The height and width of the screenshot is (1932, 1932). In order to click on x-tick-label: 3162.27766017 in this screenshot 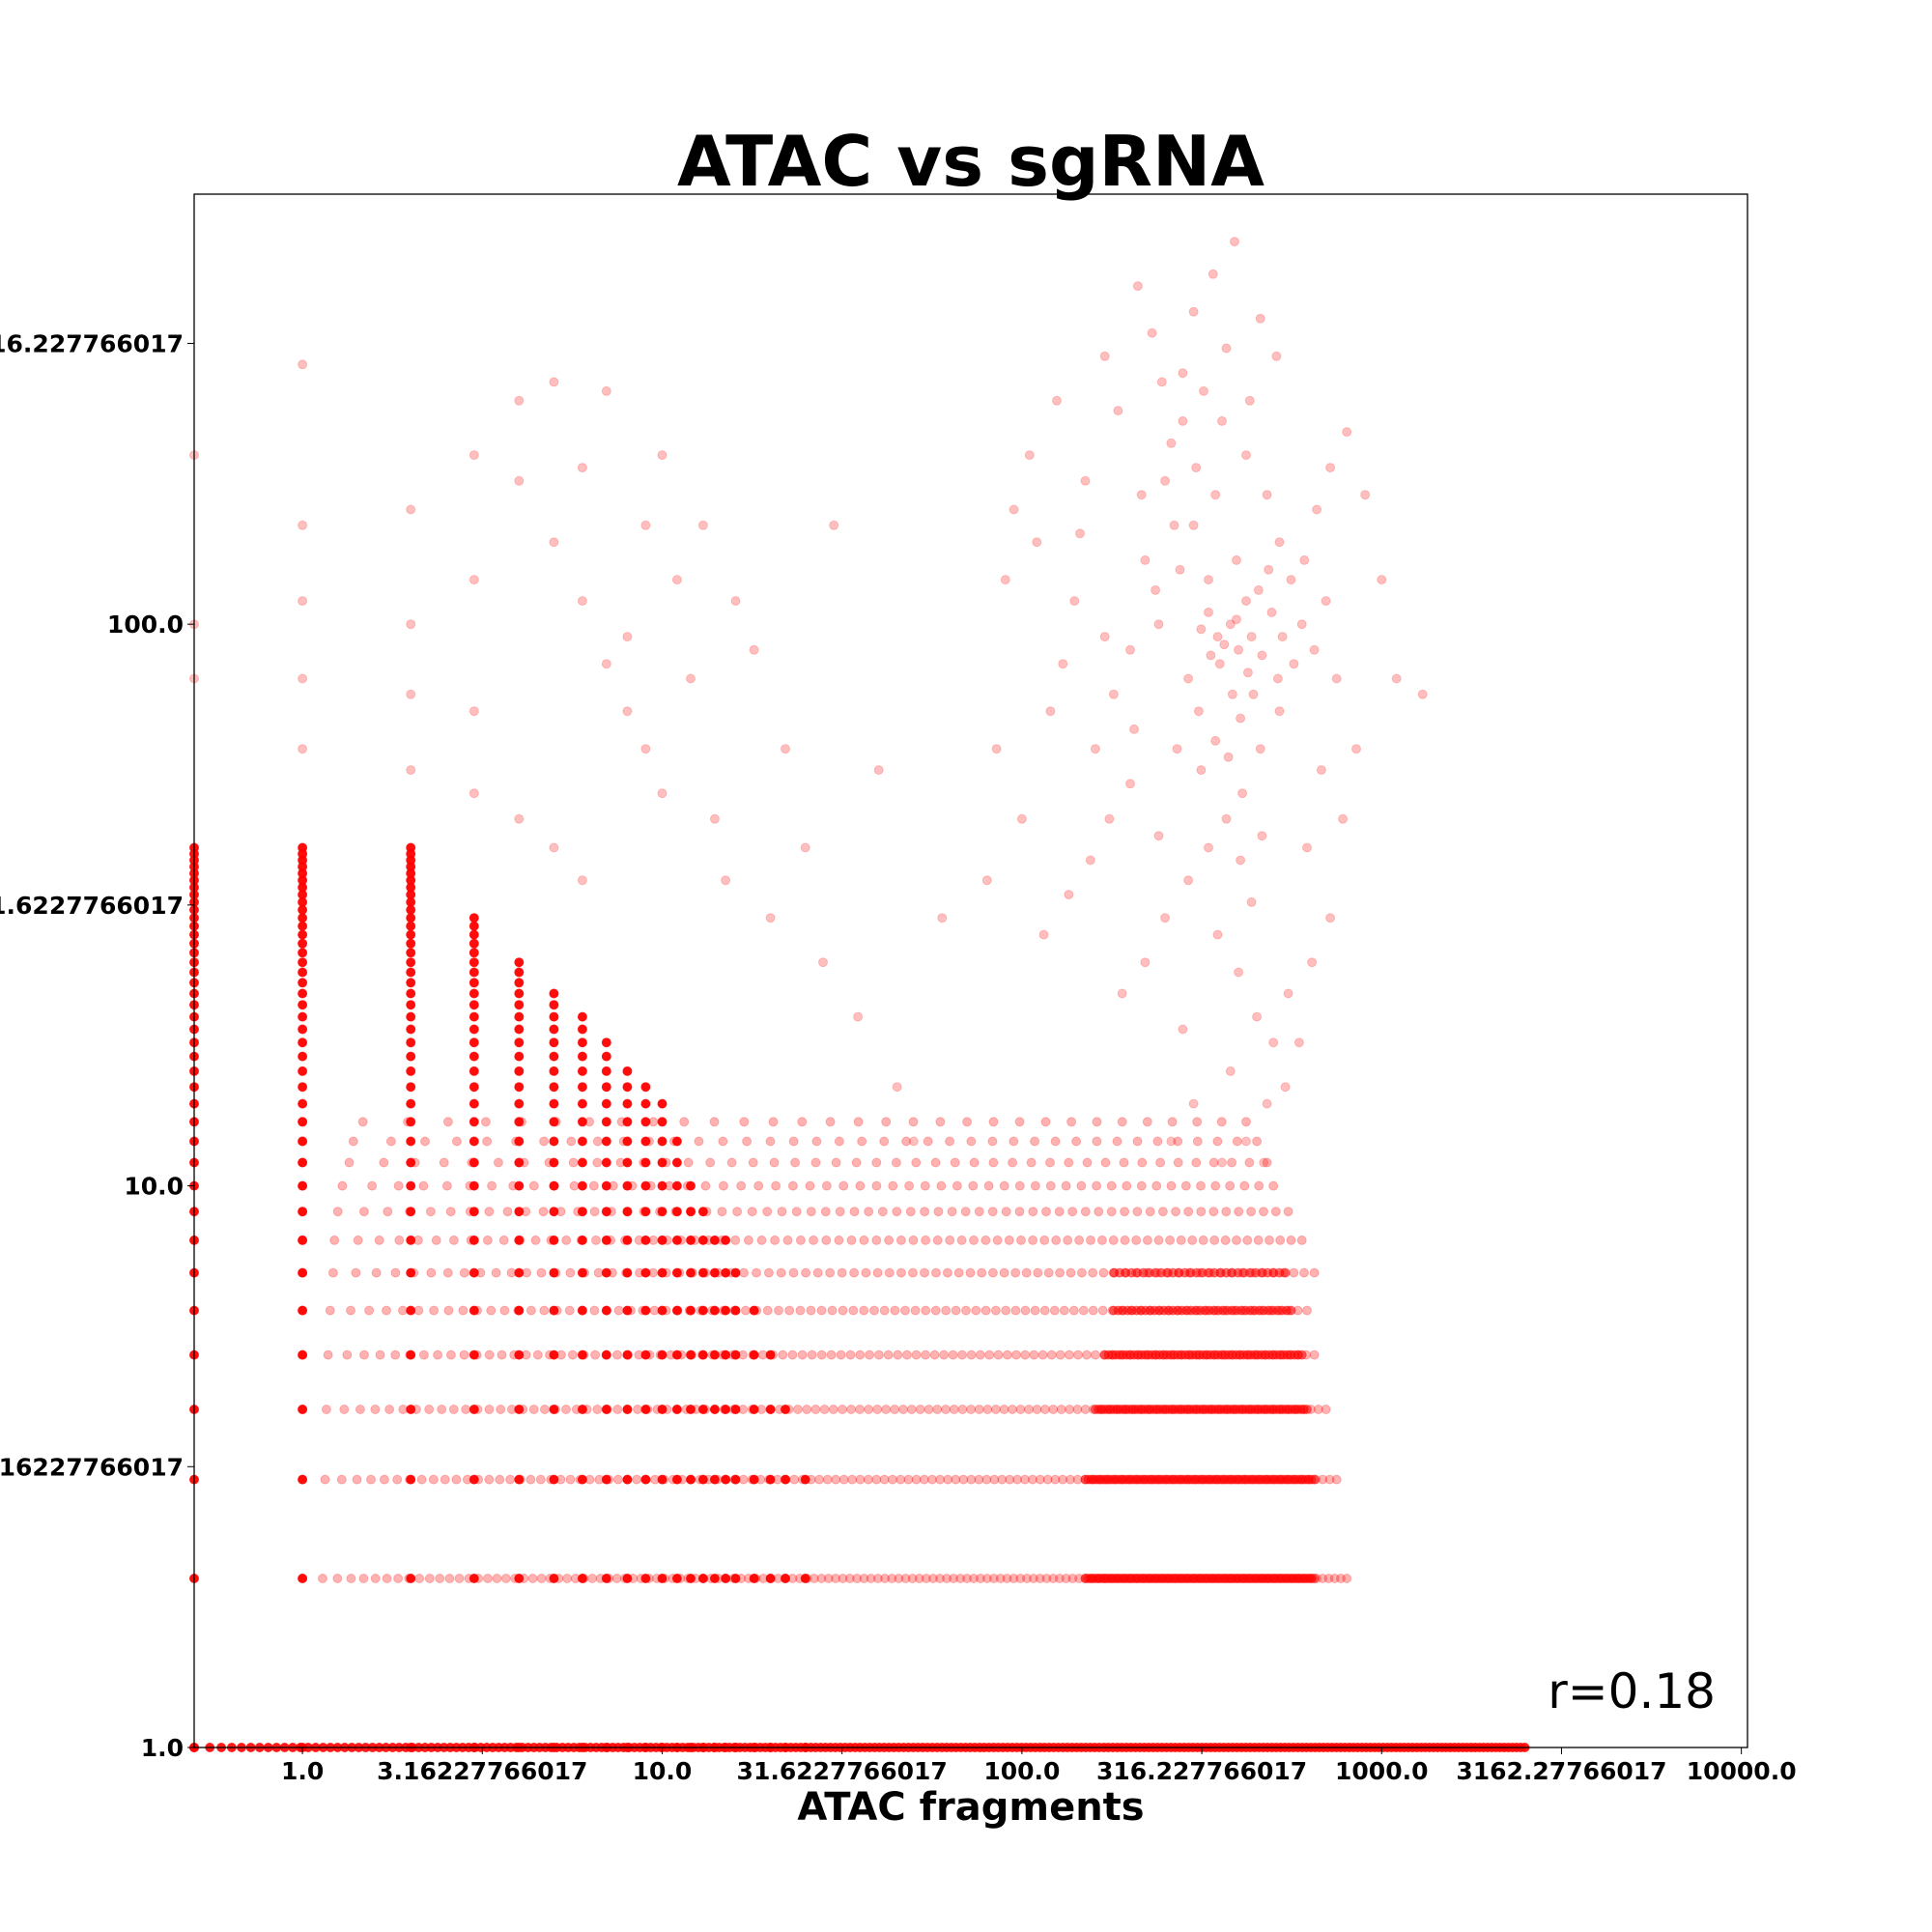, I will do `click(1561, 1771)`.